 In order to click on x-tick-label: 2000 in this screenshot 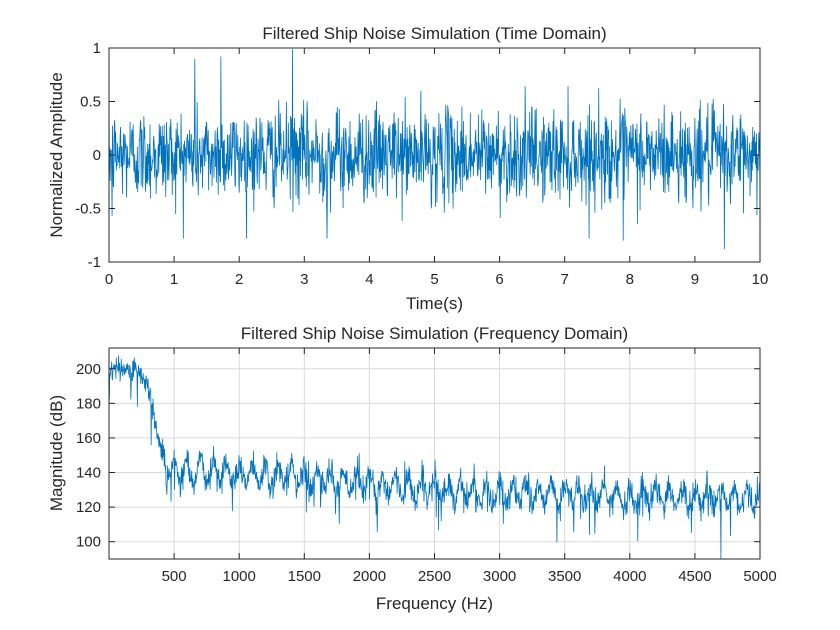, I will do `click(369, 576)`.